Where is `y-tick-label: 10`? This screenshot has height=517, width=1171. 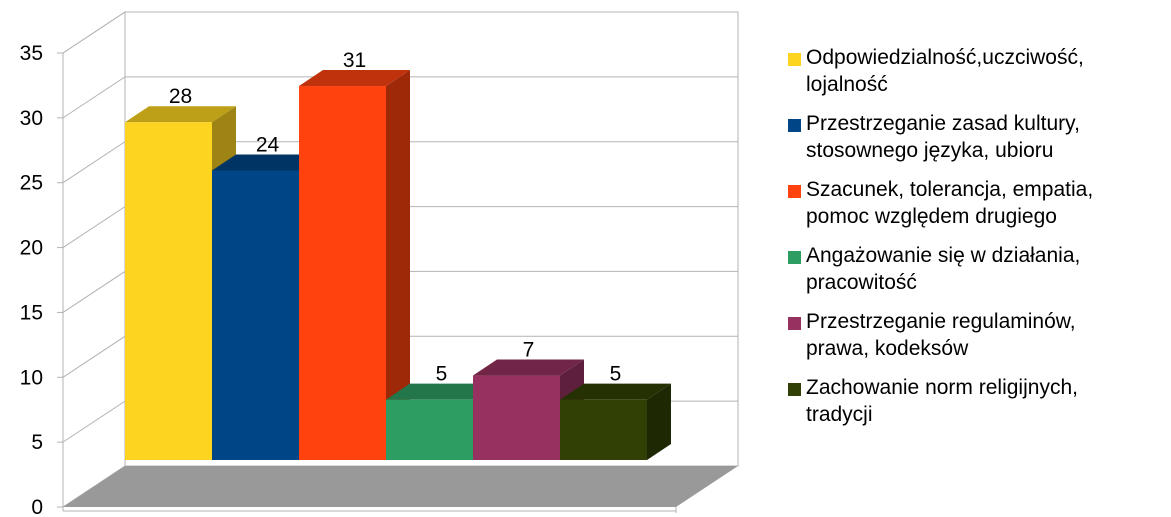
y-tick-label: 10 is located at coordinates (31, 377).